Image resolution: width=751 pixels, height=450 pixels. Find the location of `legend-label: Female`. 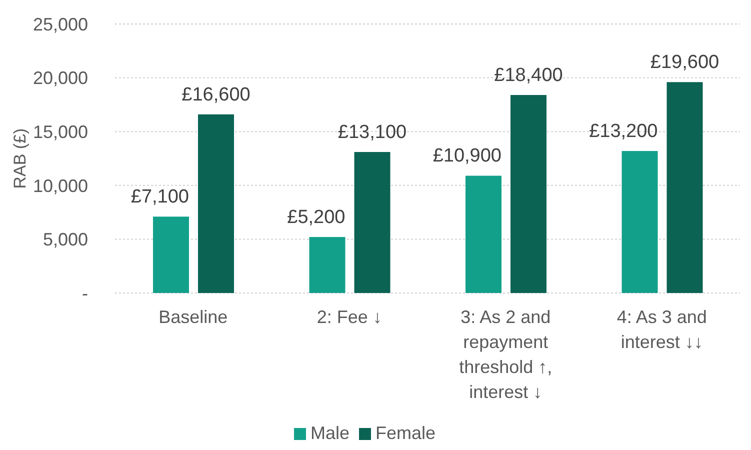

legend-label: Female is located at coordinates (405, 433).